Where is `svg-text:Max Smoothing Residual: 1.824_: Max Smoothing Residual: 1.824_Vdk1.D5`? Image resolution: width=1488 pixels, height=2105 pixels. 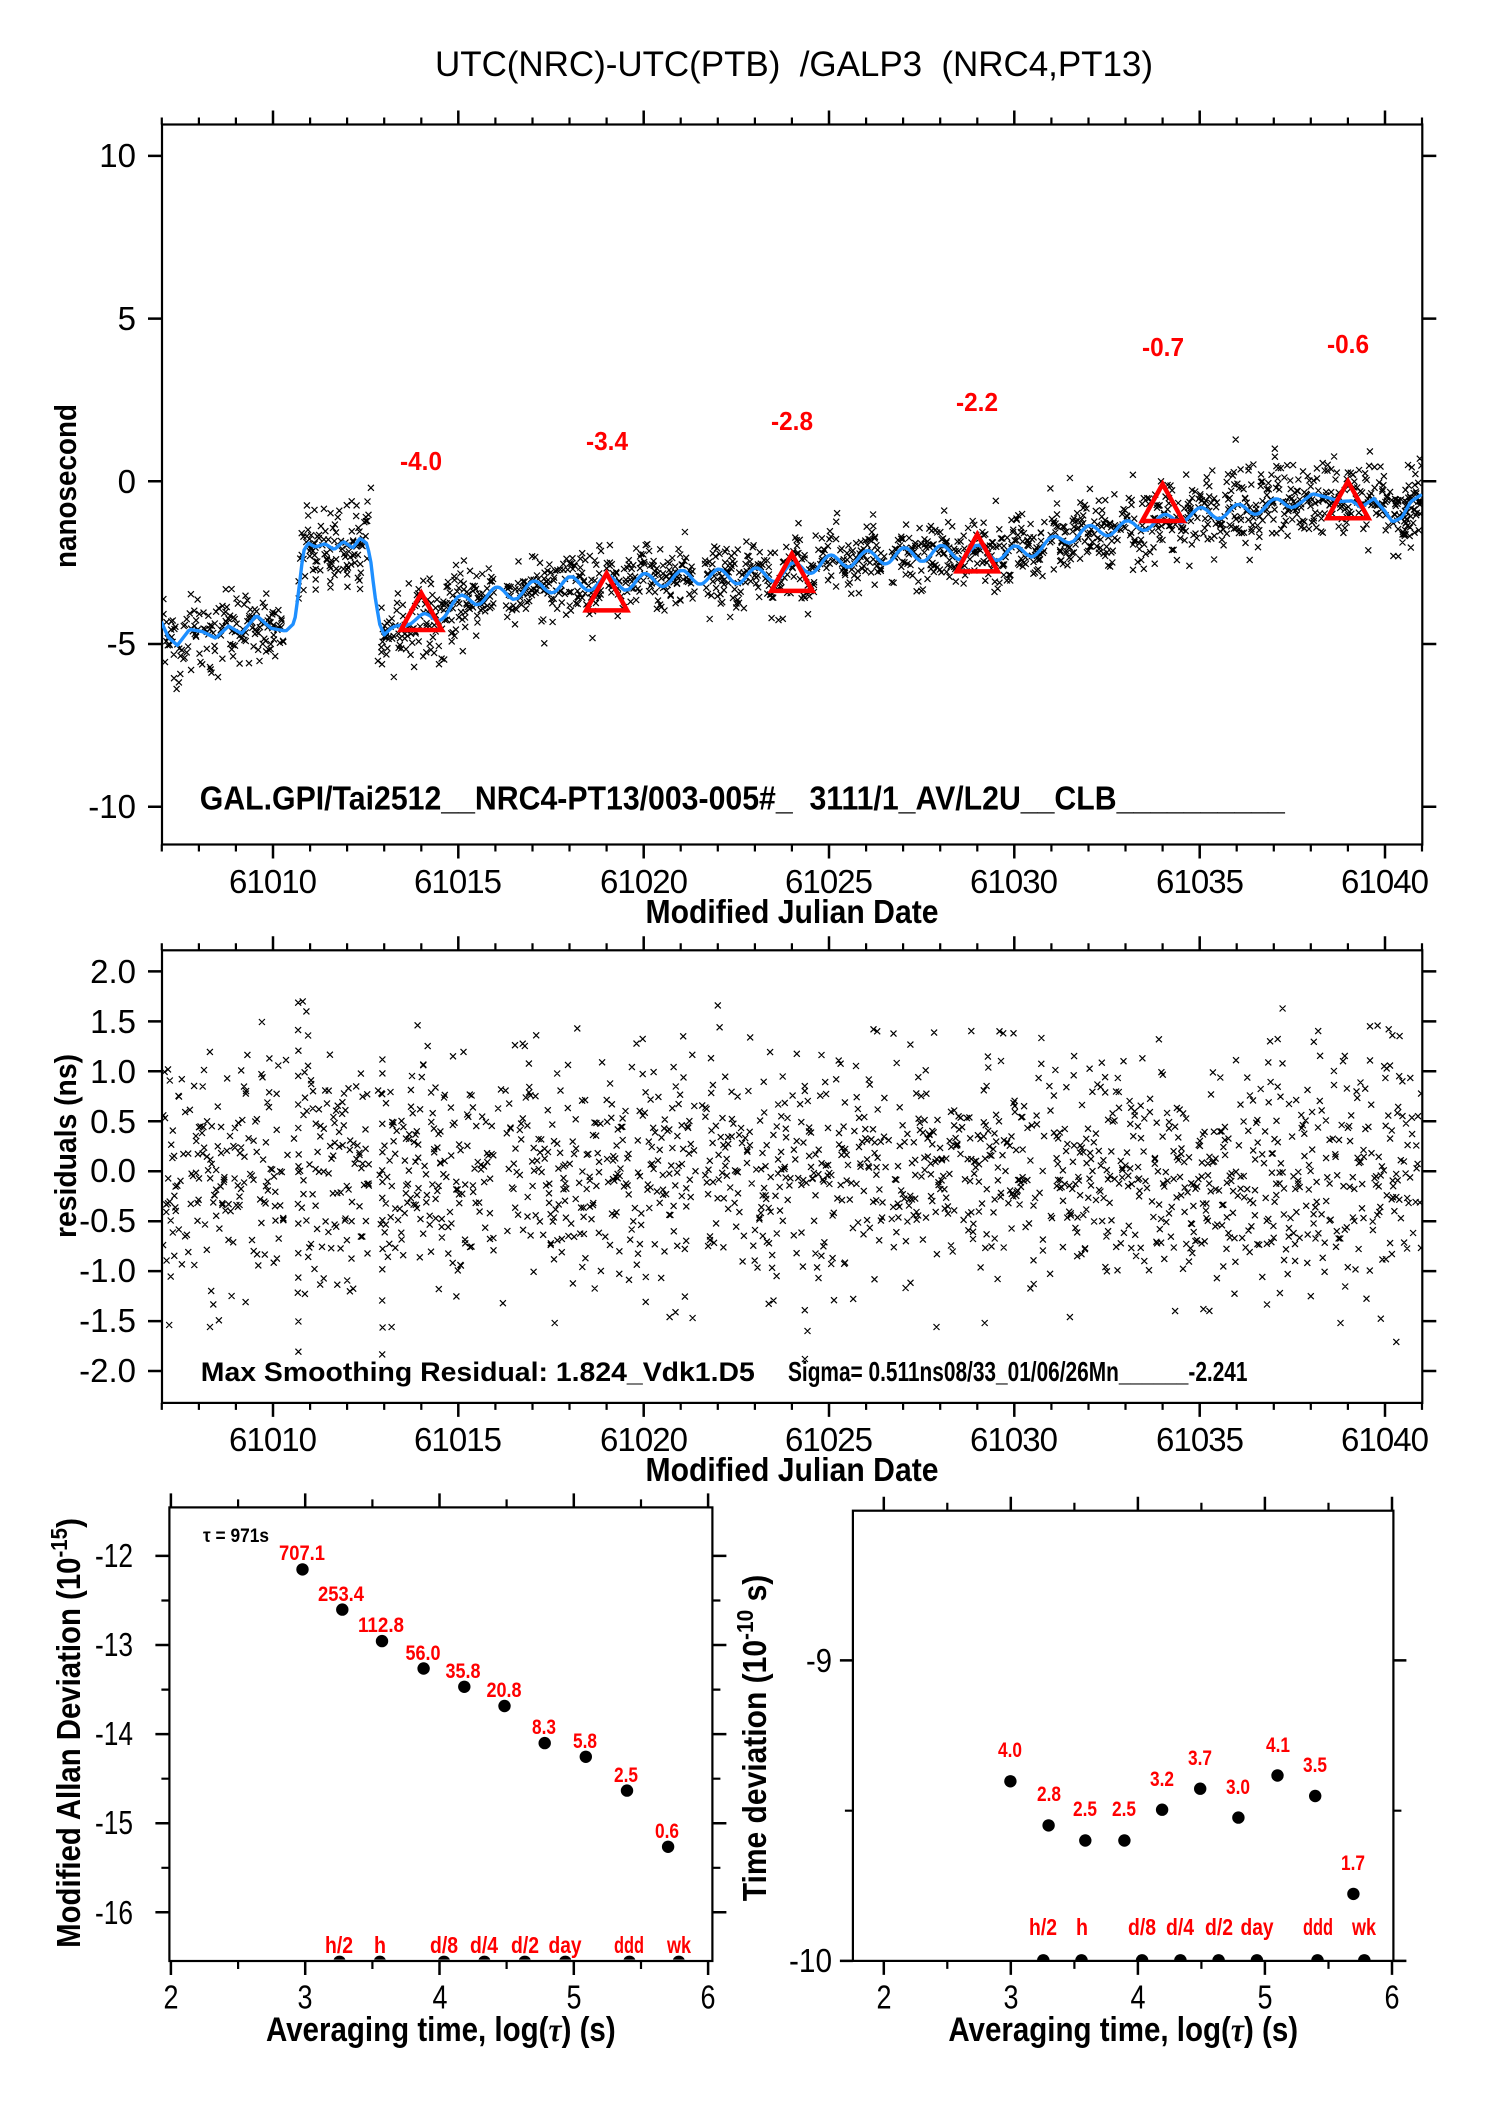 svg-text:Max Smoothing Residual: 1.824_: Max Smoothing Residual: 1.824_Vdk1.D5 is located at coordinates (478, 1372).